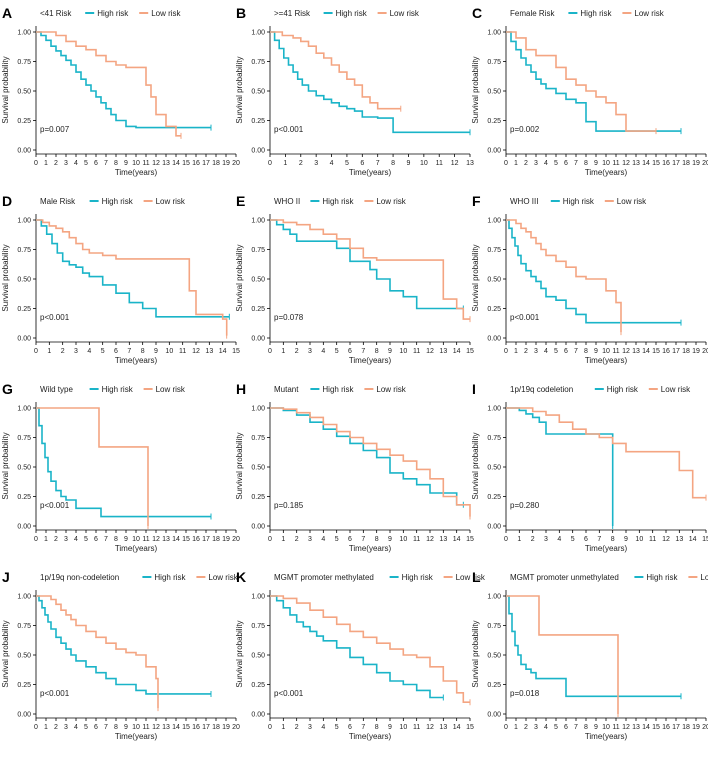 The width and height of the screenshot is (708, 765). Describe the element at coordinates (116, 727) in the screenshot. I see `x-tick-label: 8` at that location.